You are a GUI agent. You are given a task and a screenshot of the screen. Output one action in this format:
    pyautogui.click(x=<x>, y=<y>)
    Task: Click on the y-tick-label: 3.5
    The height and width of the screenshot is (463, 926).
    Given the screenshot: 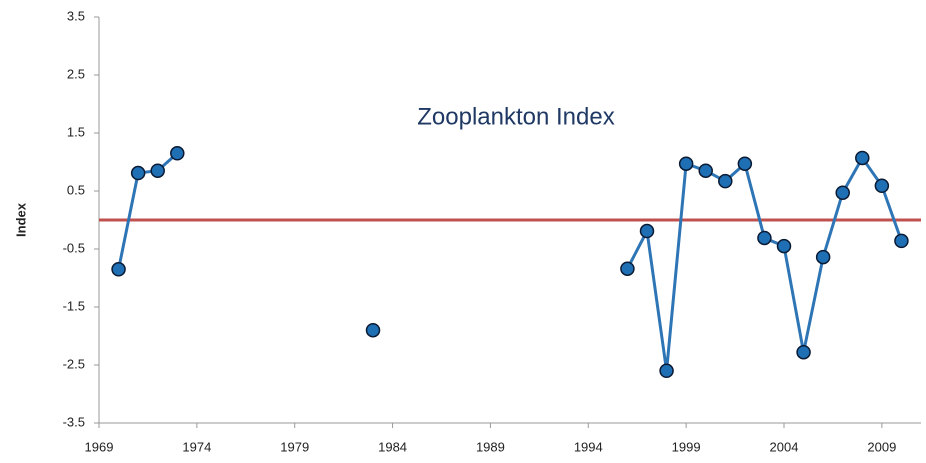 What is the action you would take?
    pyautogui.click(x=76, y=15)
    